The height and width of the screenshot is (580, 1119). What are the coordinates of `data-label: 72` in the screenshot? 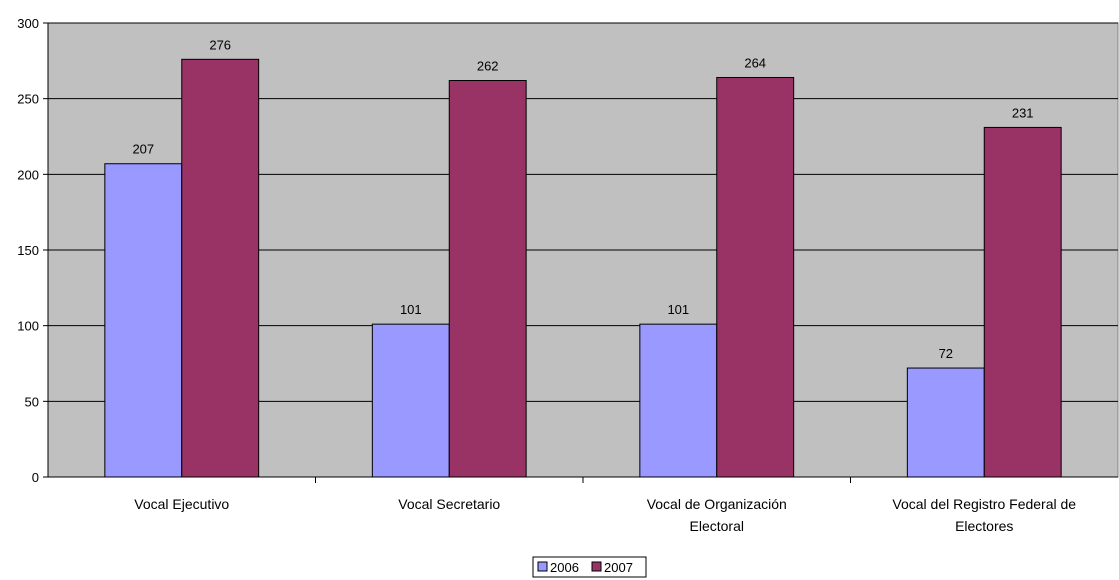 It's located at (946, 353).